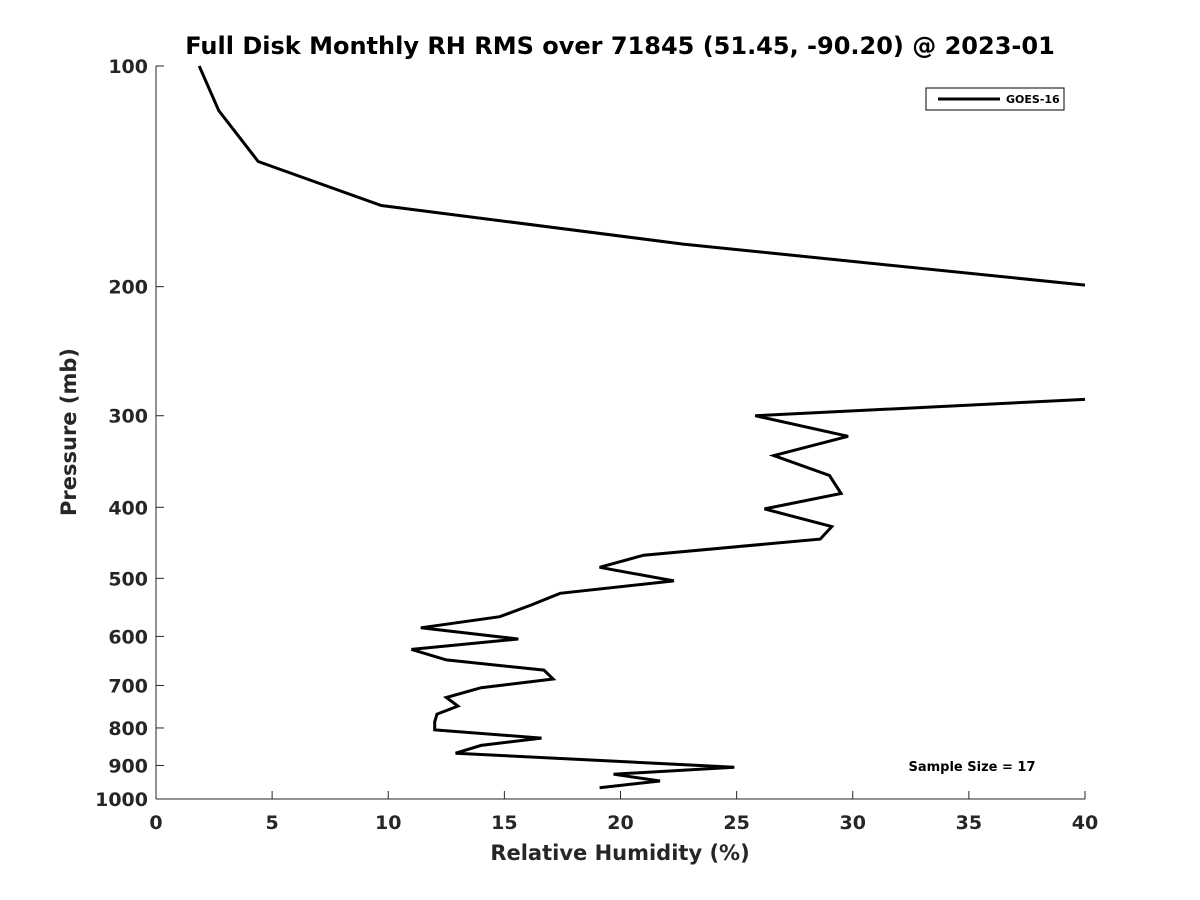 The width and height of the screenshot is (1200, 900). What do you see at coordinates (128, 288) in the screenshot?
I see `y-tick-label: 200` at bounding box center [128, 288].